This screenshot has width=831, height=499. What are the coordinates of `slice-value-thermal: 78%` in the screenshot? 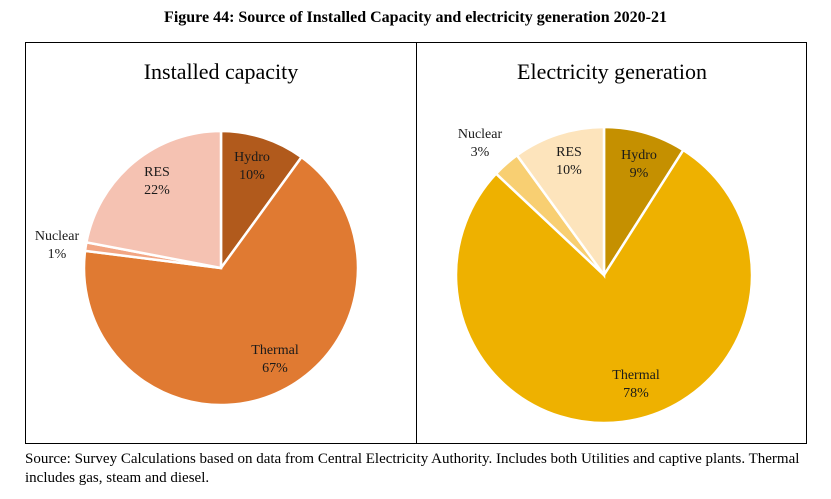 It's located at (636, 393).